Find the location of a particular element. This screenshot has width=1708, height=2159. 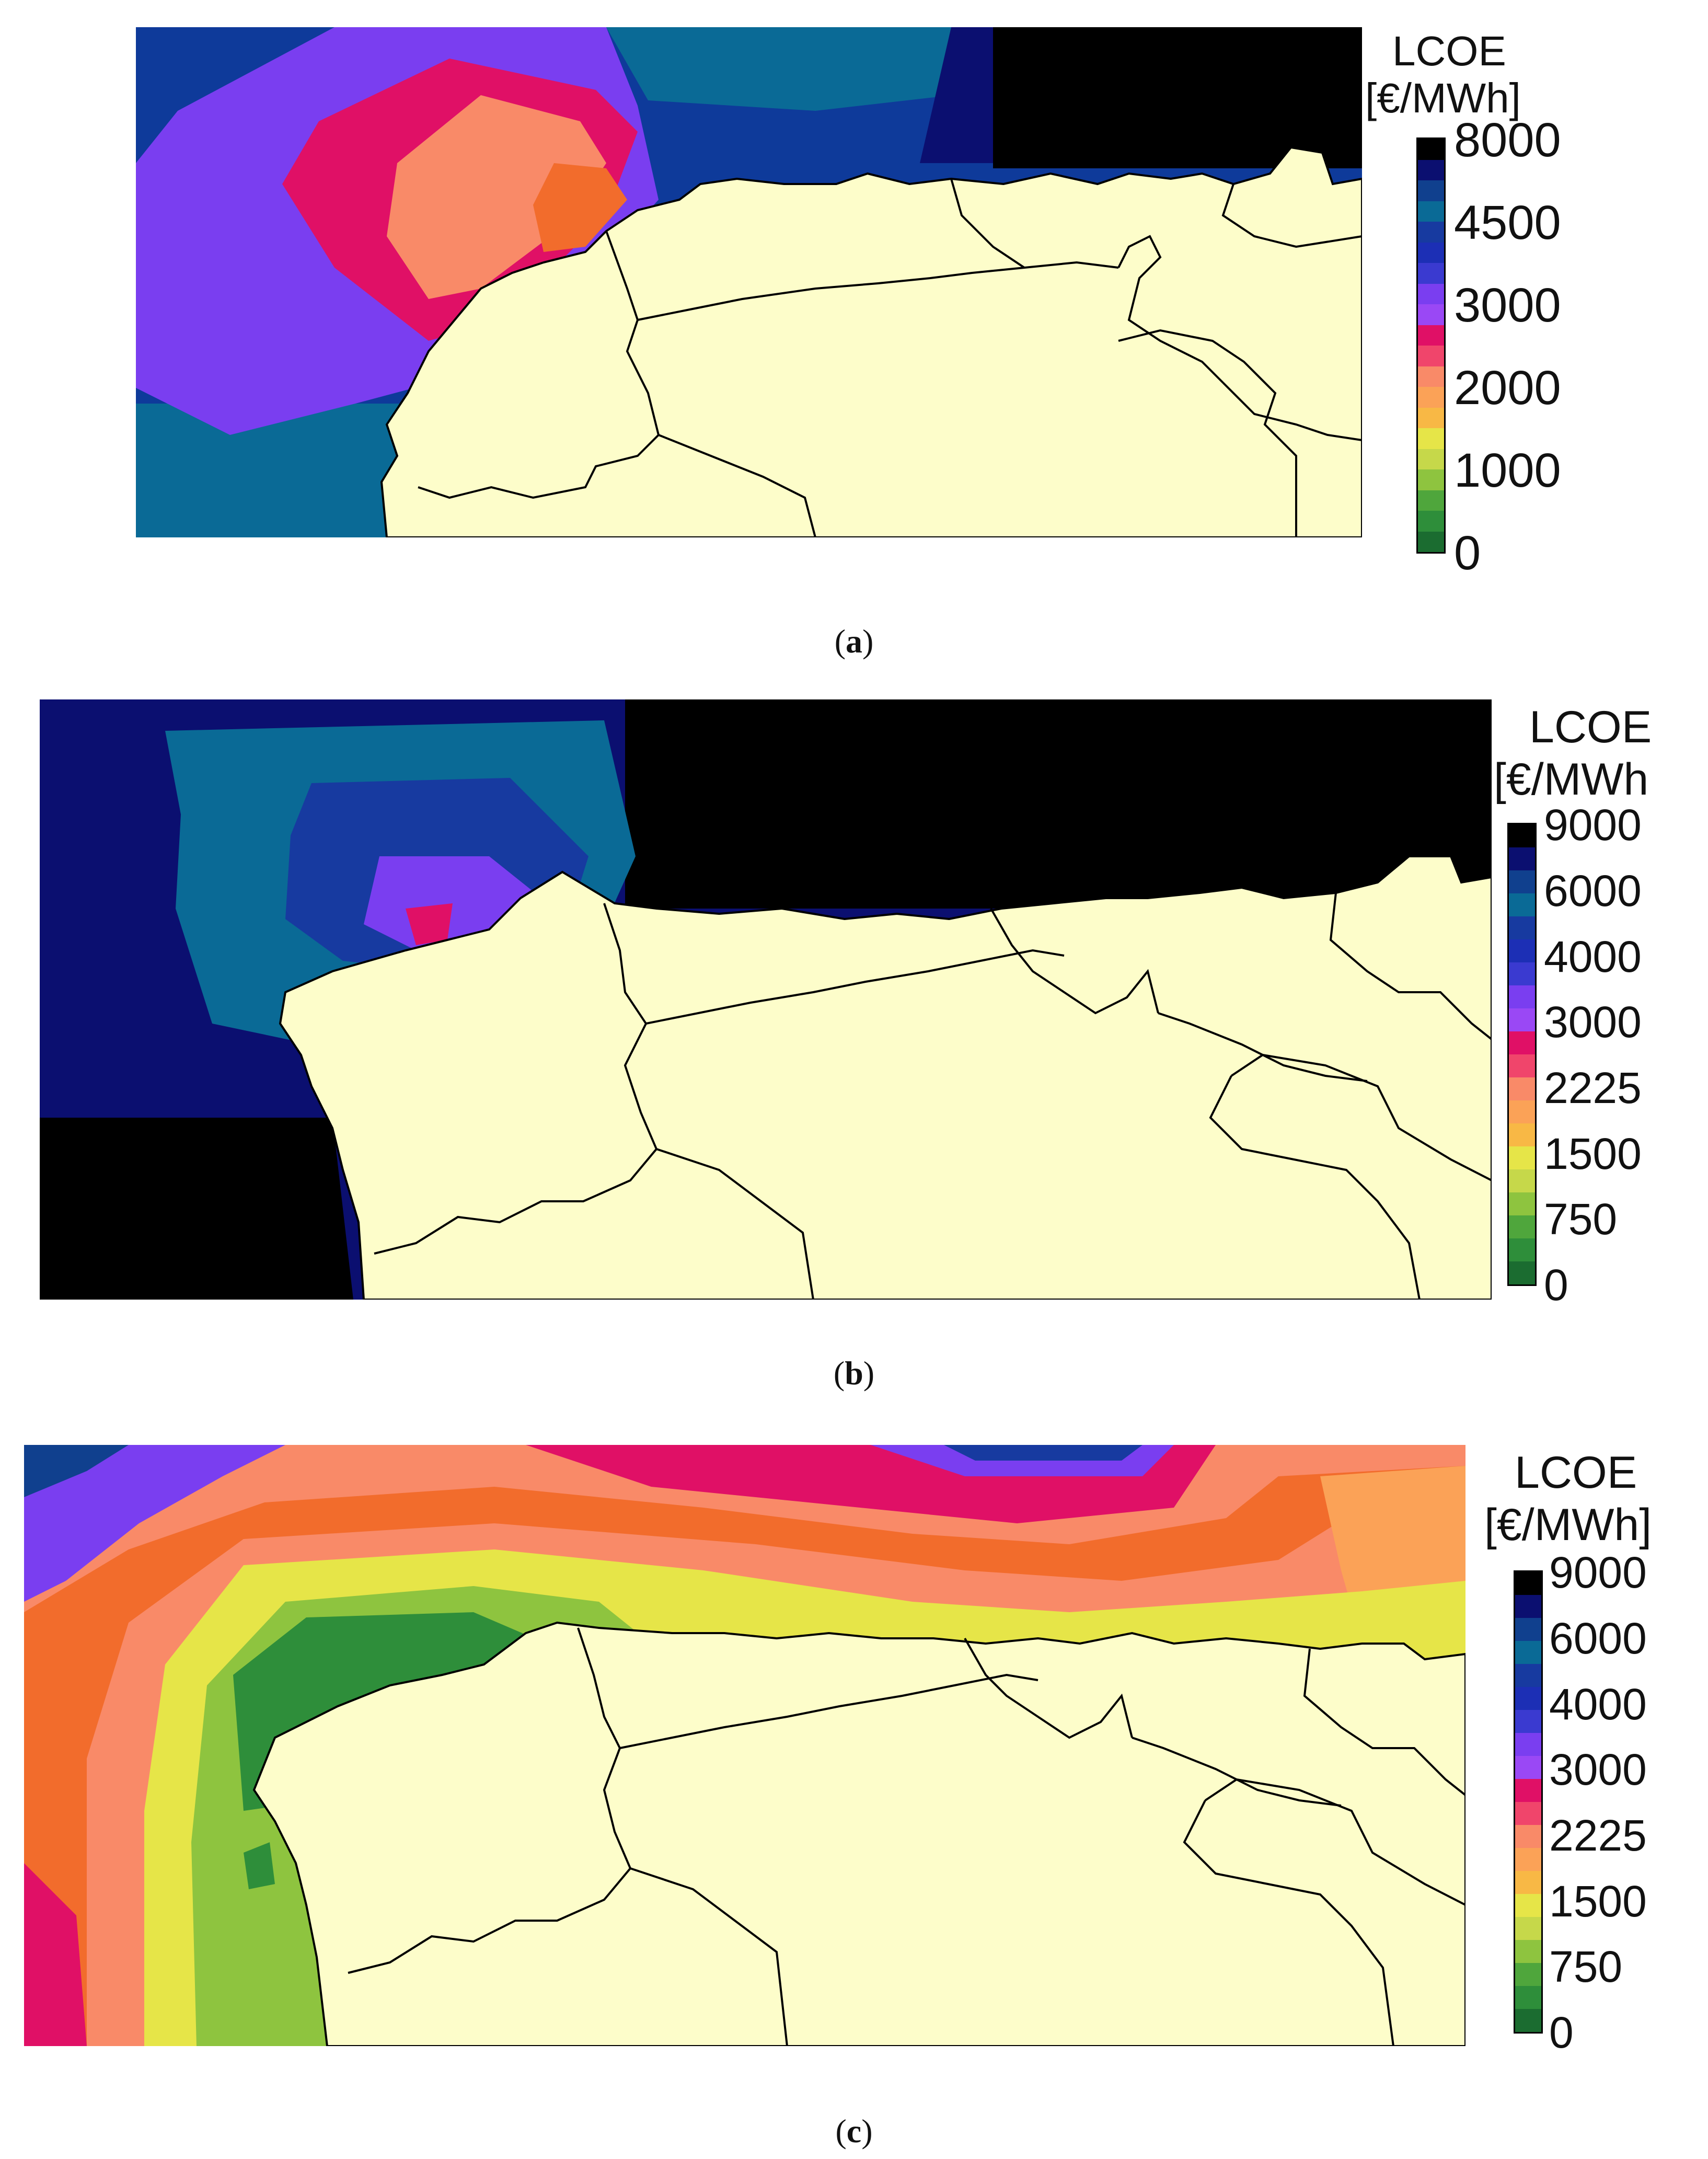

legend-tick-label: 4500 is located at coordinates (1507, 222).